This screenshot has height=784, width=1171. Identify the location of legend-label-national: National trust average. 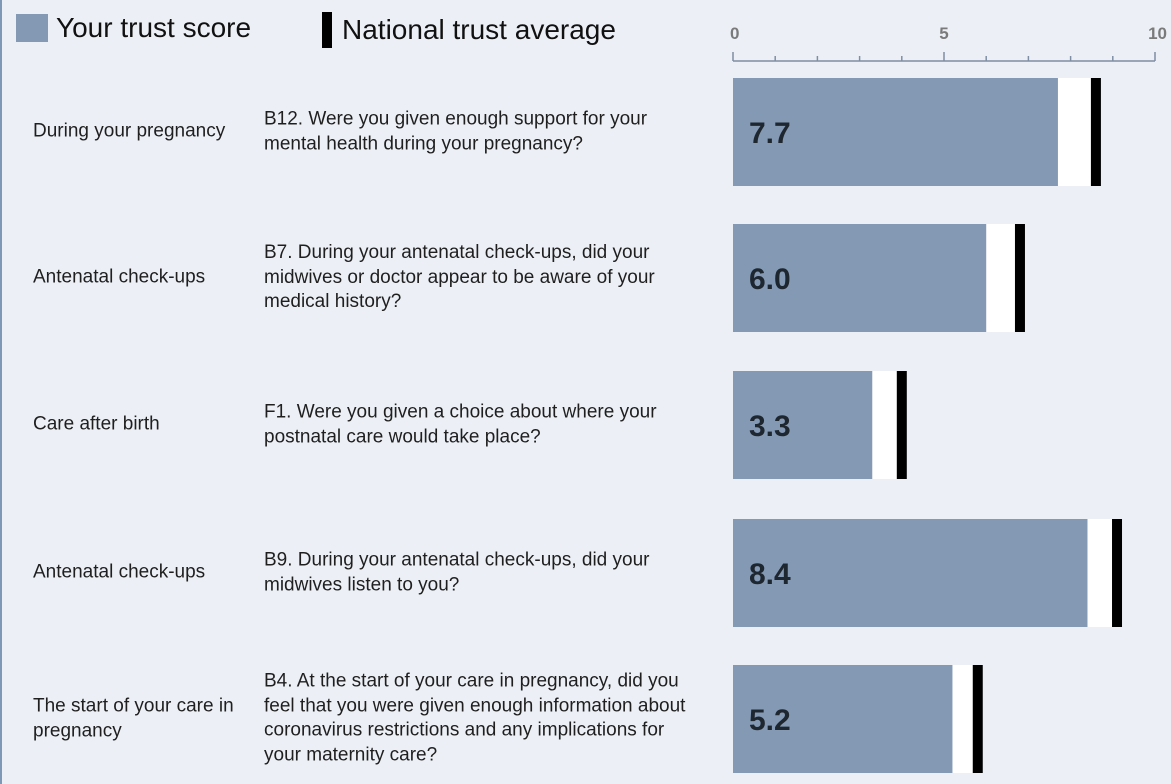
(479, 29).